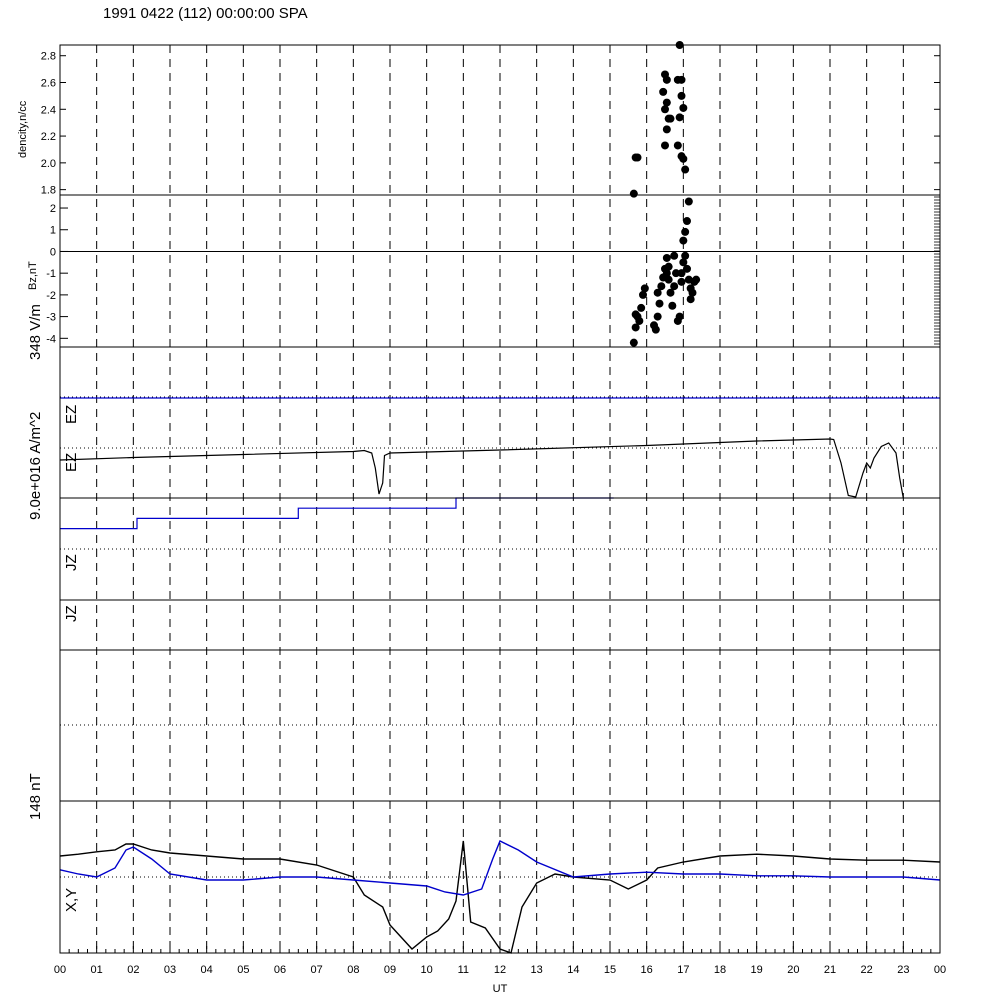 The height and width of the screenshot is (1000, 1000). What do you see at coordinates (353, 970) in the screenshot?
I see `x-tick-label: 08` at bounding box center [353, 970].